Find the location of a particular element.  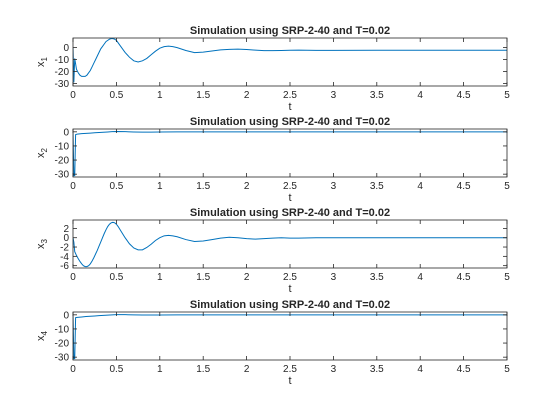

y-tick-label: -4 is located at coordinates (64, 257).